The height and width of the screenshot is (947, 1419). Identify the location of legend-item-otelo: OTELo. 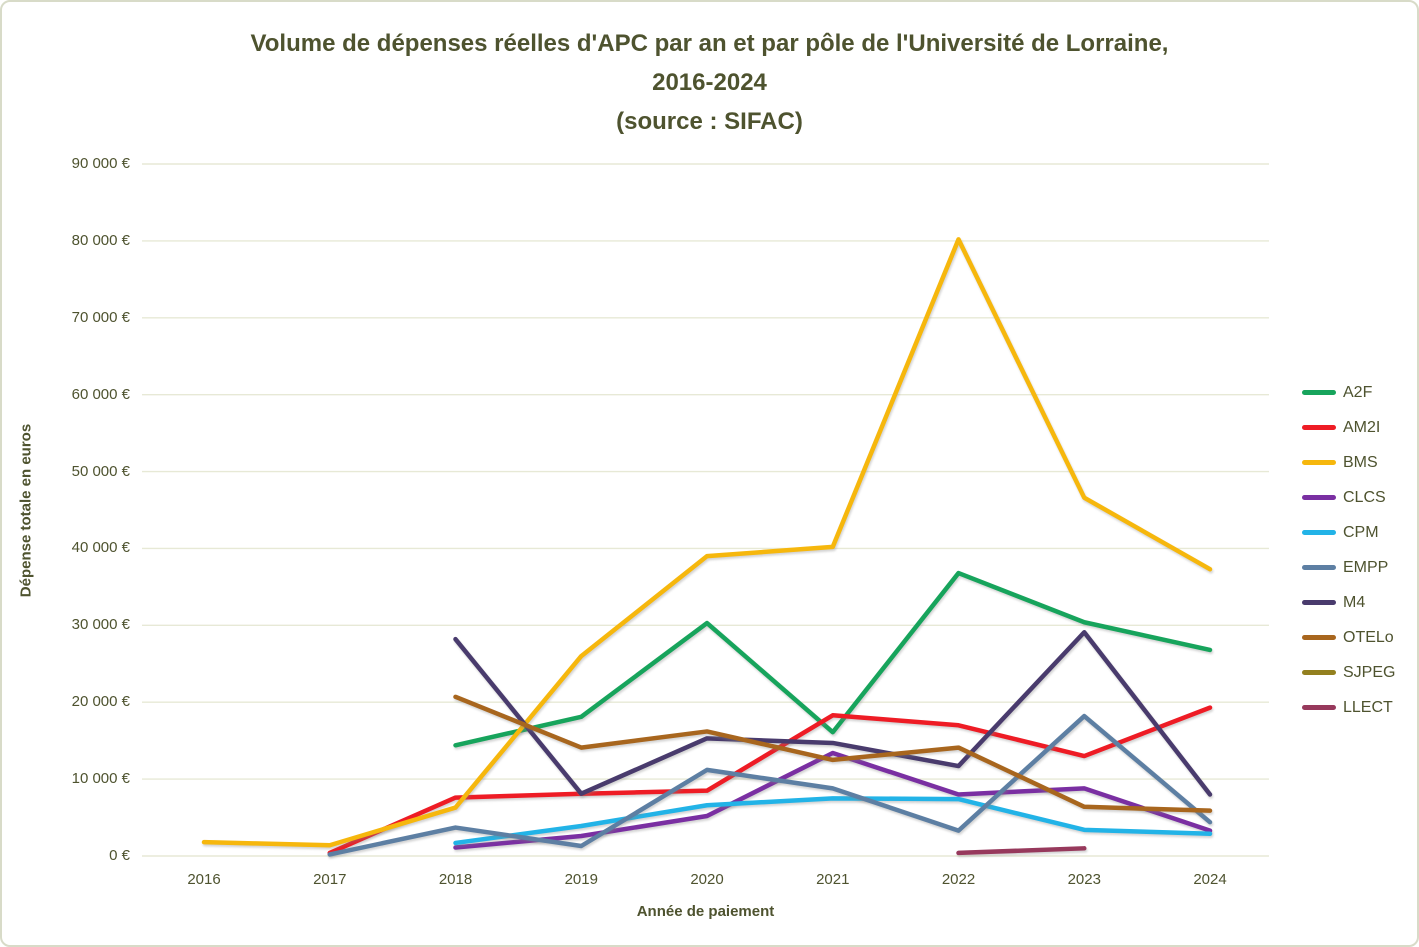
(1348, 637).